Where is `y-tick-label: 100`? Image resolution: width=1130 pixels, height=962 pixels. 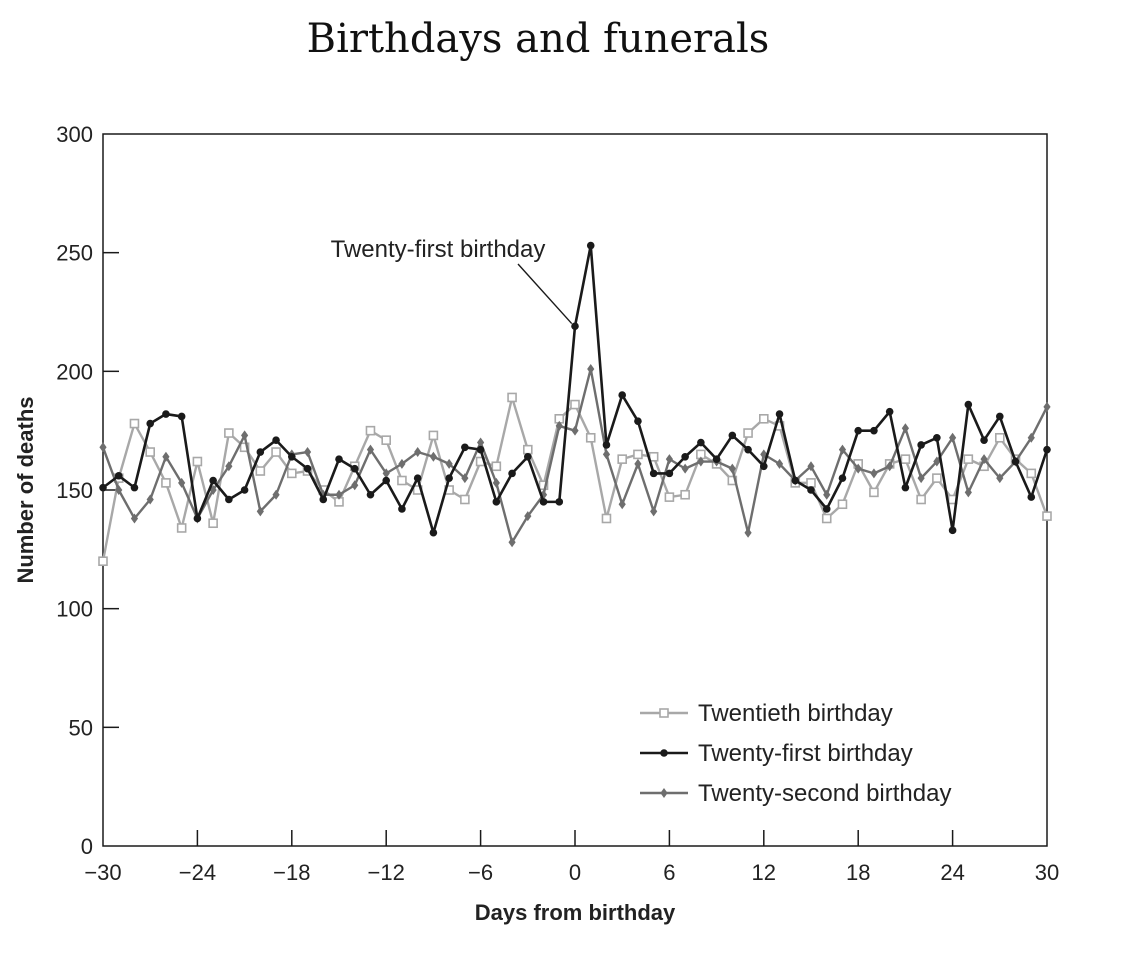 y-tick-label: 100 is located at coordinates (74, 609).